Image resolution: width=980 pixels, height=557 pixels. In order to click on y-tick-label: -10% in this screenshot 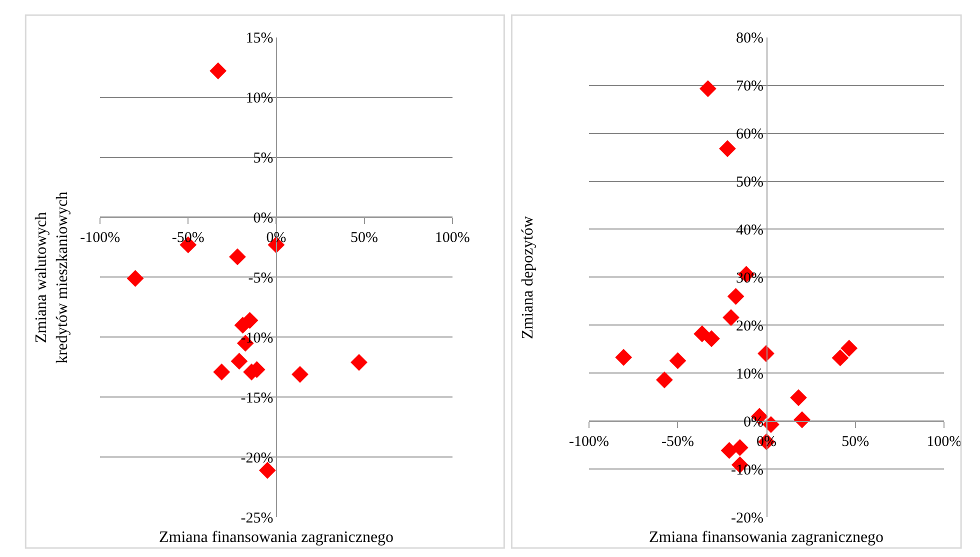, I will do `click(747, 470)`.